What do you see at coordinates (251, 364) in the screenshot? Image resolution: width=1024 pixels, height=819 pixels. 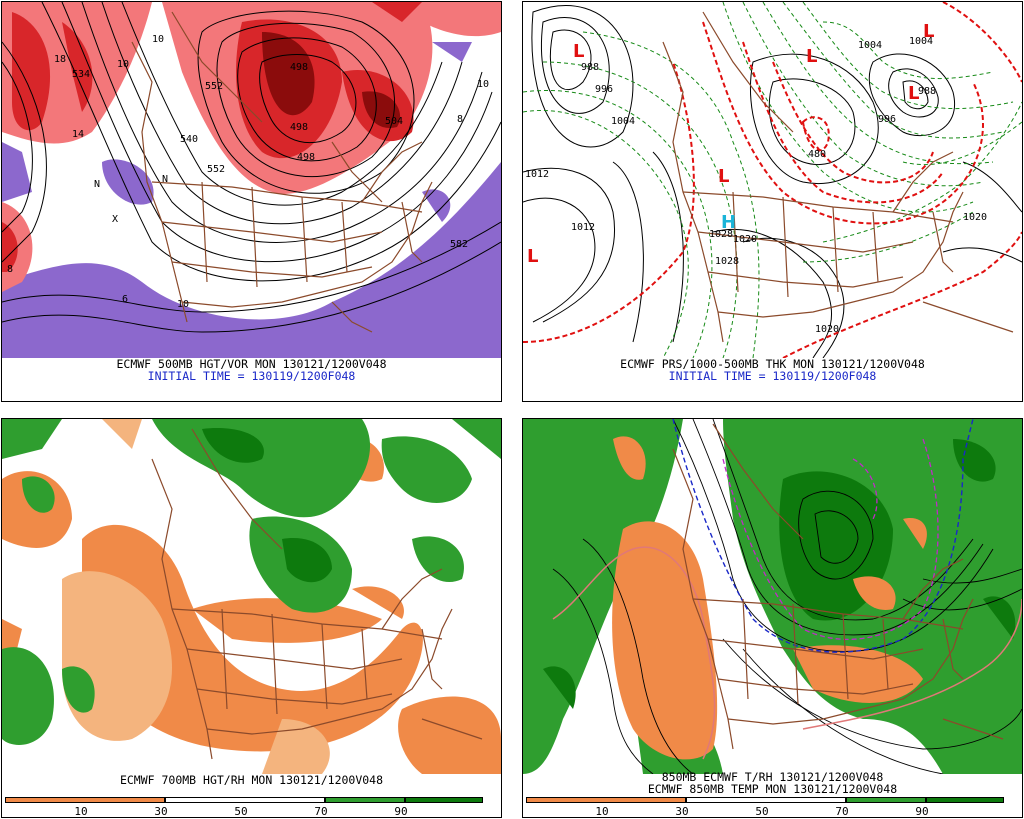 I see `panel-title: ECMWF 500MB HGT/VOR MON 130121/1200V048` at bounding box center [251, 364].